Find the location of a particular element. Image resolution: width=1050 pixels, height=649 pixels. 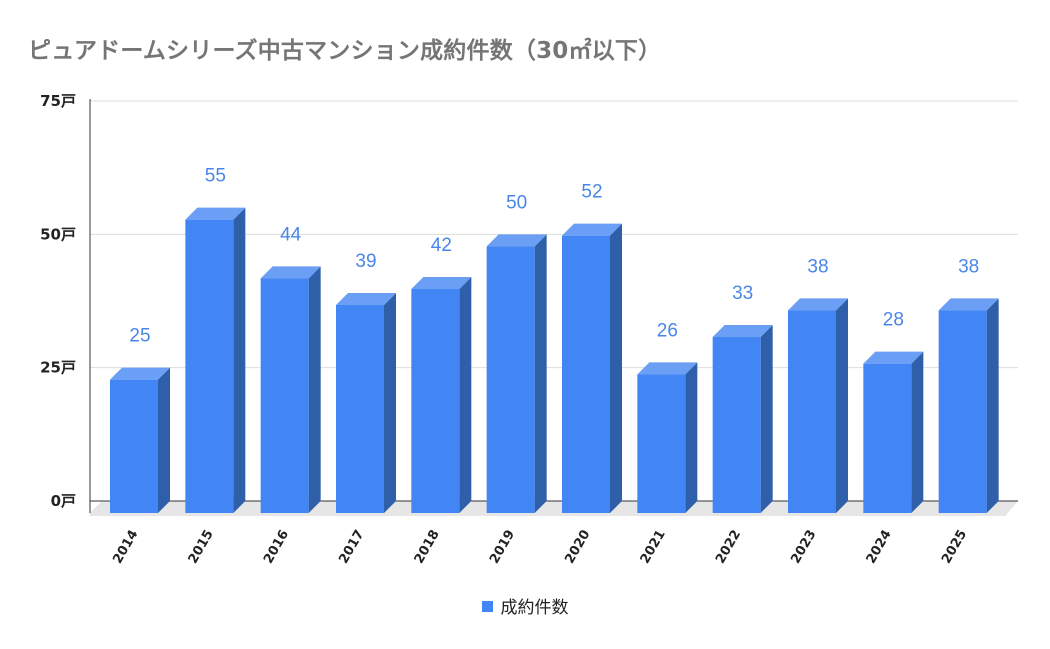

x-tick-label: 2015 is located at coordinates (201, 547).